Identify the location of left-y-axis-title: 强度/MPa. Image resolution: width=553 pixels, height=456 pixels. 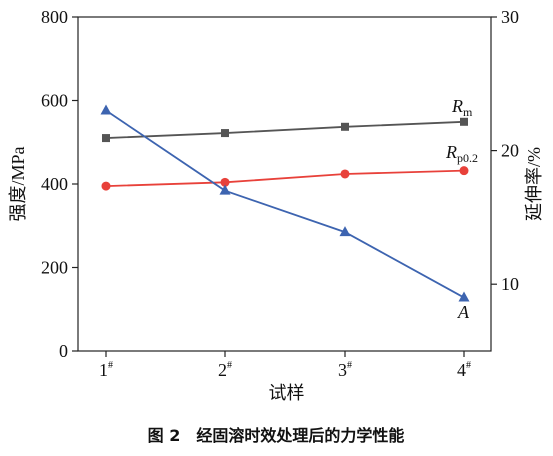
(18, 183).